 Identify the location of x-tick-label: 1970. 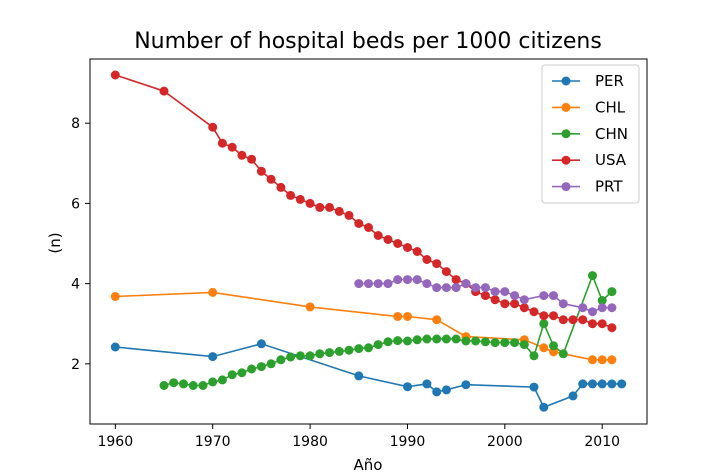
(213, 442).